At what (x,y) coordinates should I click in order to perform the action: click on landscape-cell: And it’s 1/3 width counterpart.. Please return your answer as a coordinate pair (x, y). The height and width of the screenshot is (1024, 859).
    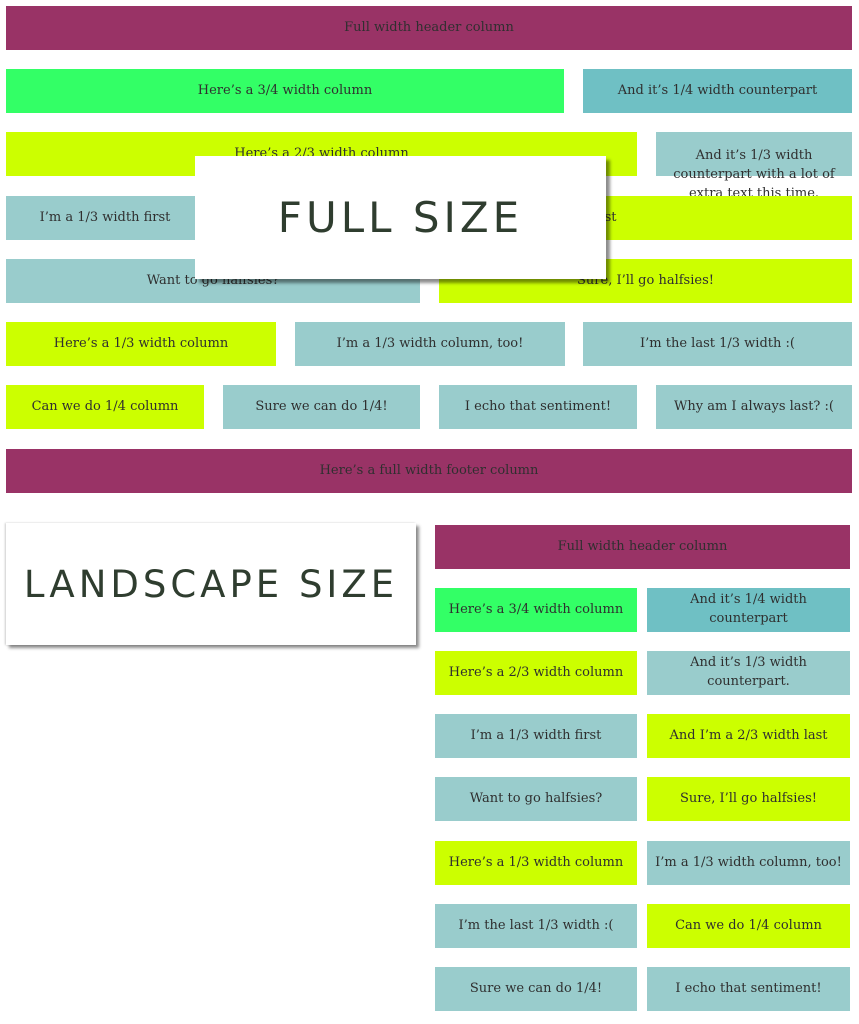
    Looking at the image, I should click on (748, 673).